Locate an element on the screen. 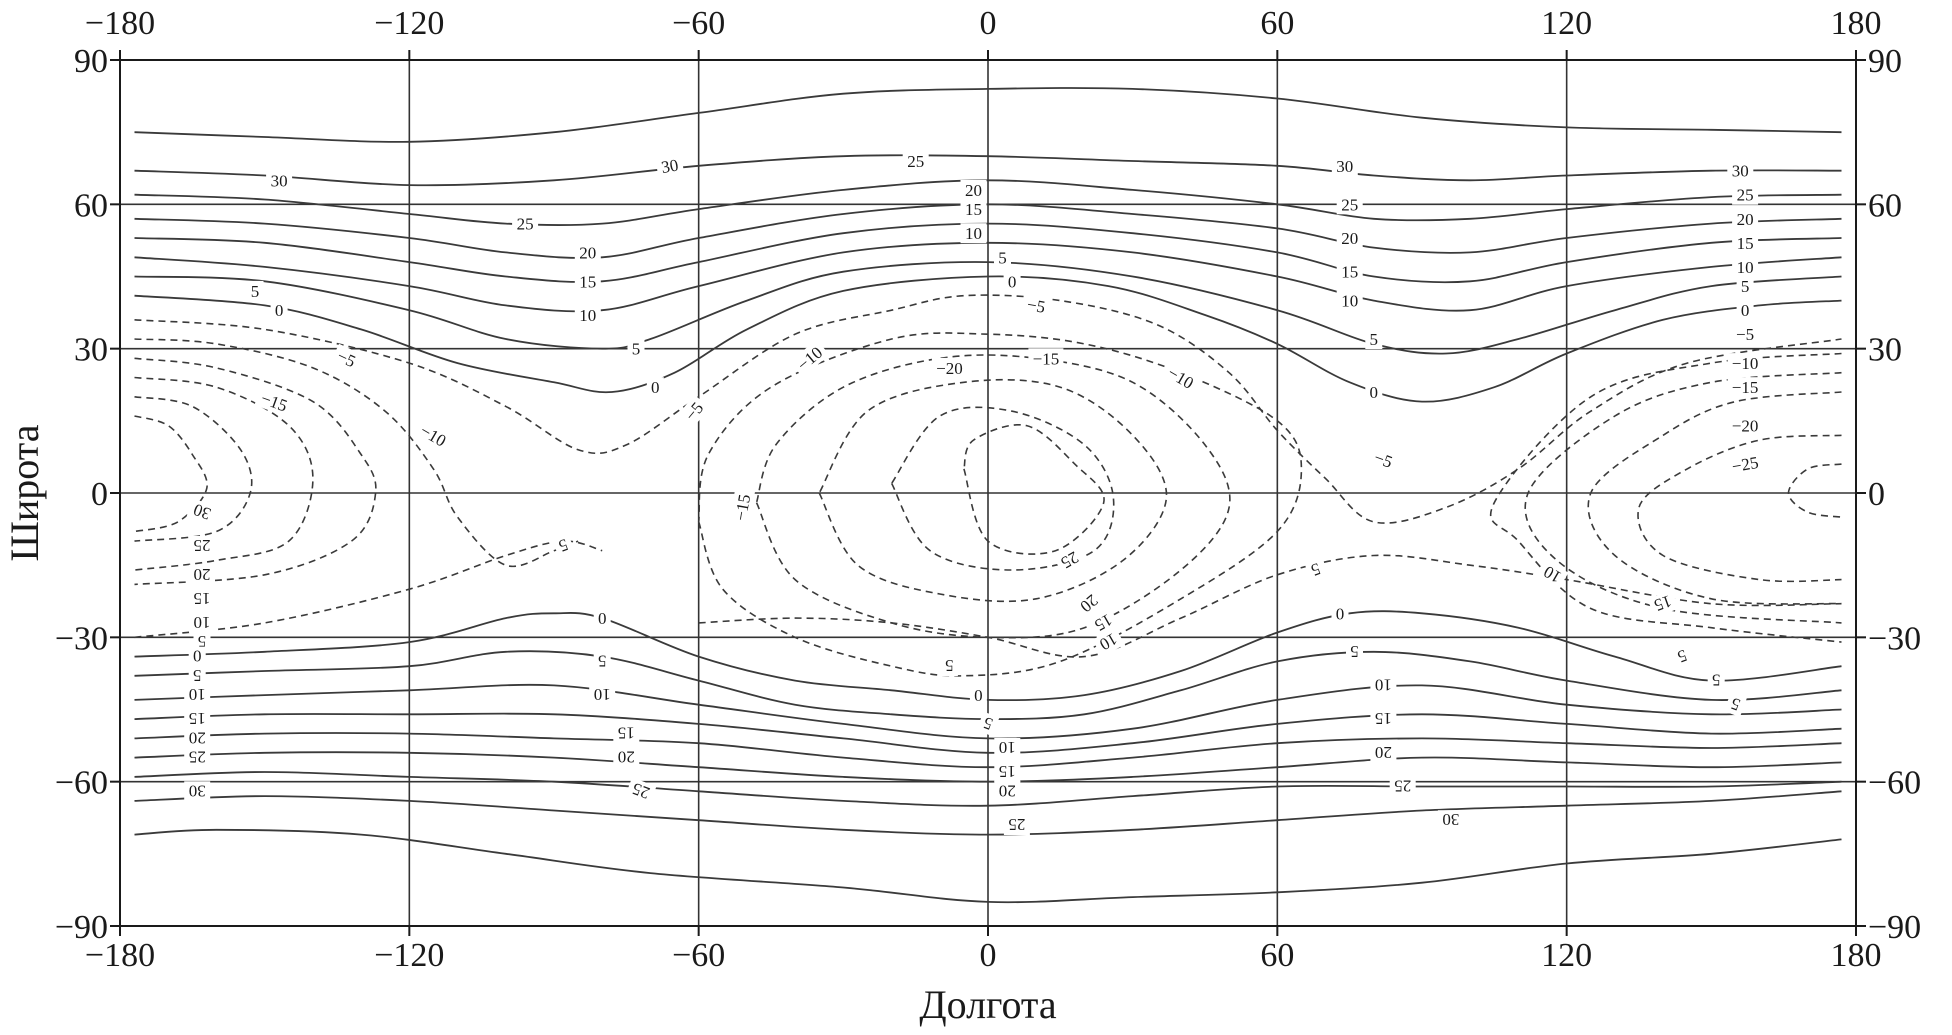 Image resolution: width=1952 pixels, height=1035 pixels. contour-label: −10 is located at coordinates (433, 435).